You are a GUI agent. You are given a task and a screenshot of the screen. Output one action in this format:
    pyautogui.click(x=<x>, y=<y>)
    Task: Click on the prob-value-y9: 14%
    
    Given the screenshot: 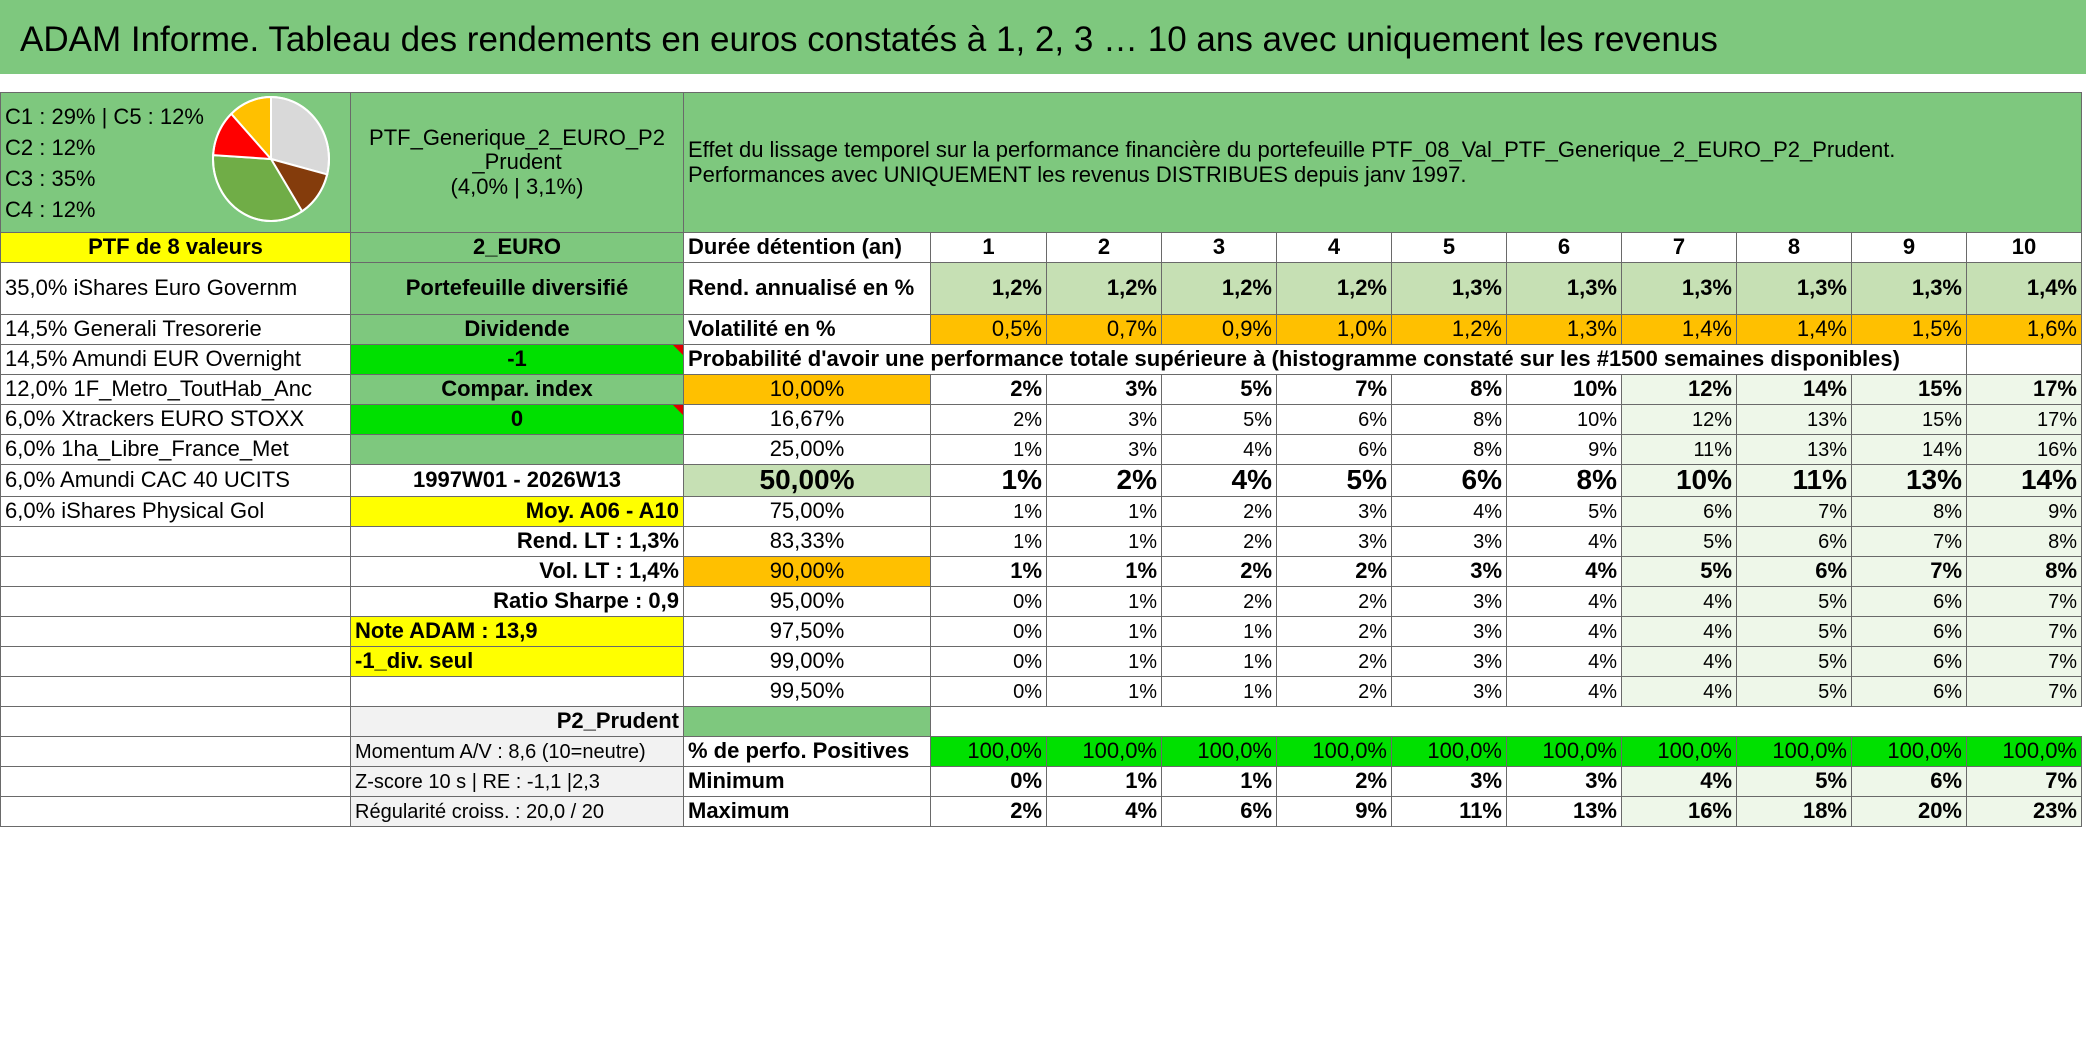 What is the action you would take?
    pyautogui.click(x=1909, y=449)
    